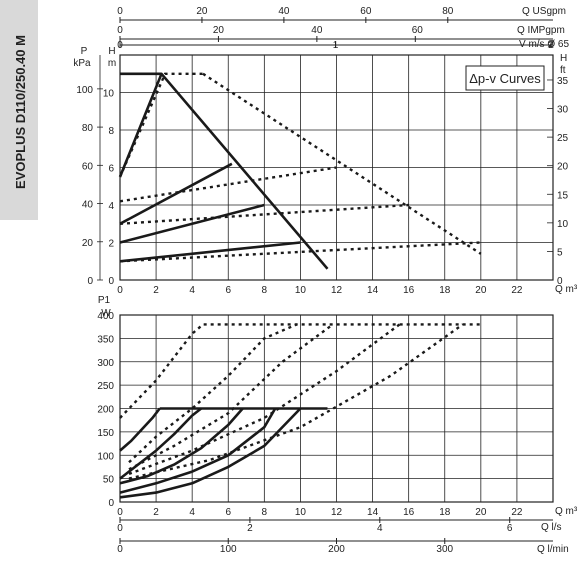  Describe the element at coordinates (566, 511) in the screenshot. I see `power-x-axis-label: Q m³/h` at that location.